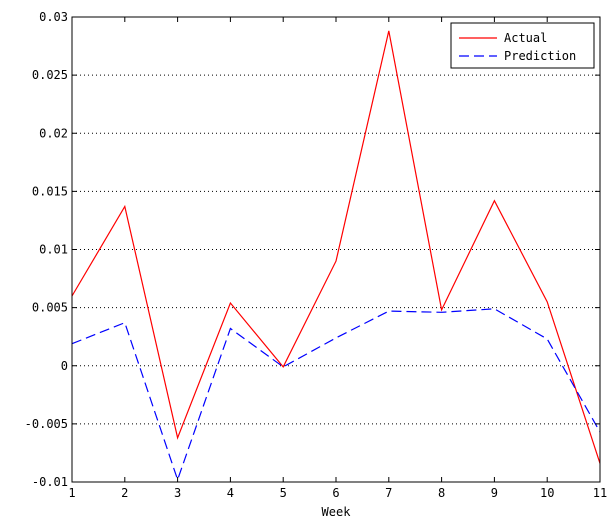 The width and height of the screenshot is (607, 520). What do you see at coordinates (494, 493) in the screenshot?
I see `x-tick-label: 9` at bounding box center [494, 493].